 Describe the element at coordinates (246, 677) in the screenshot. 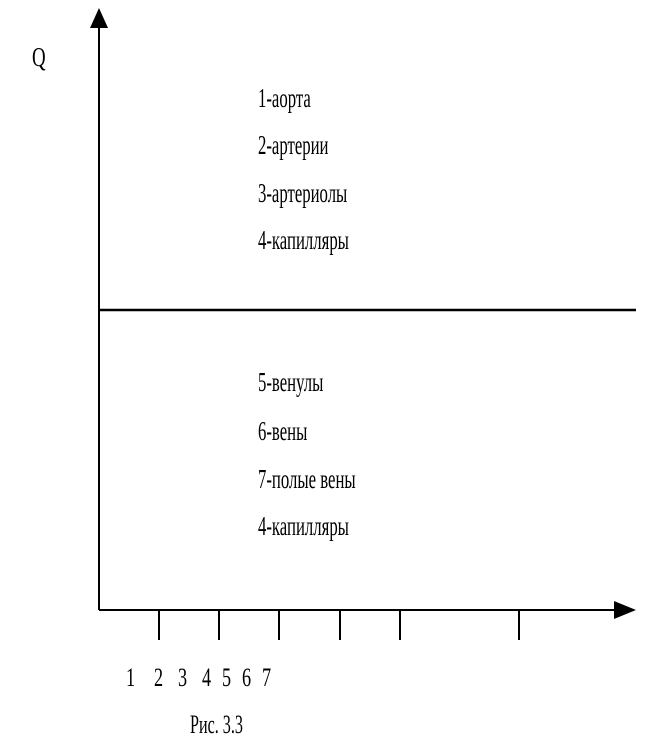

I see `x-tick-label: 6` at that location.